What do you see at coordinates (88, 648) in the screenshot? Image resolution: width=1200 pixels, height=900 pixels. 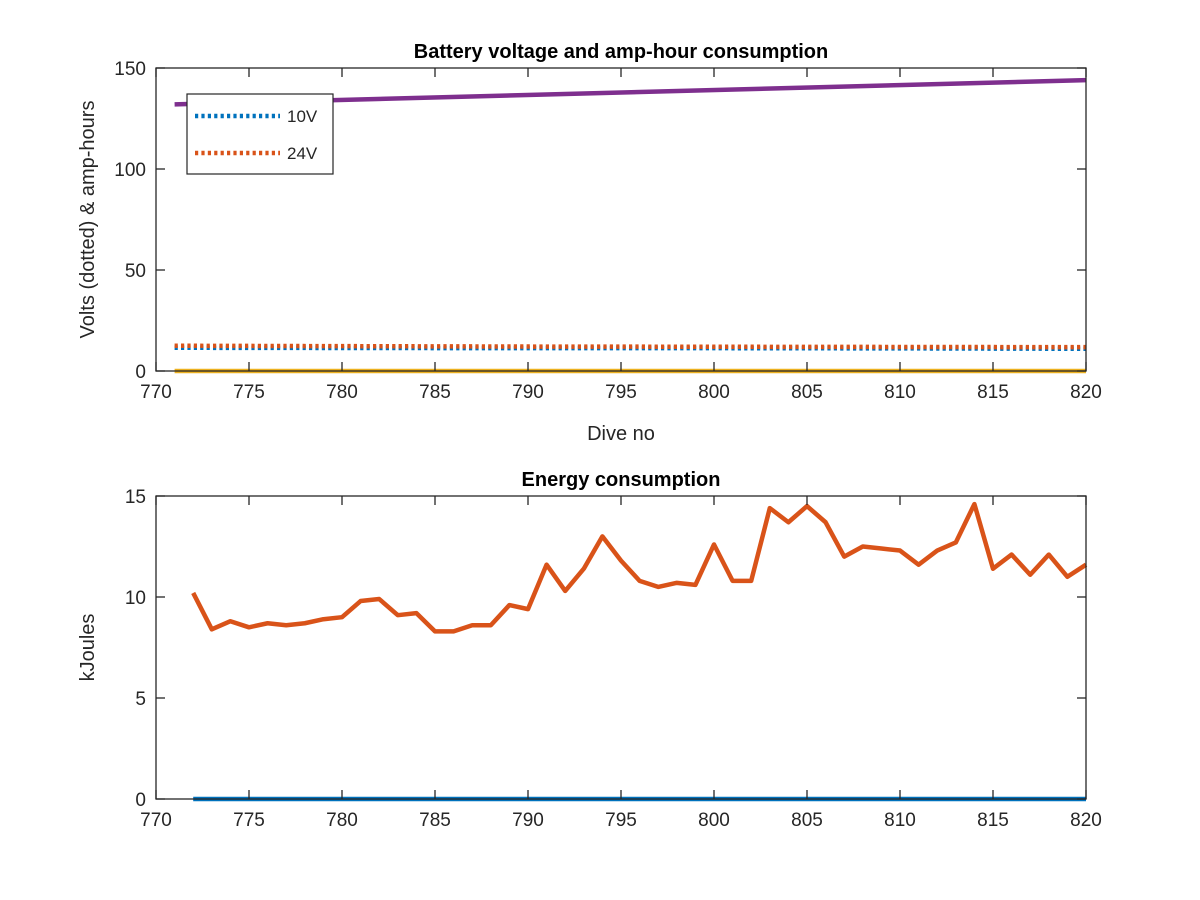 I see `y-axis-title: kJoules` at bounding box center [88, 648].